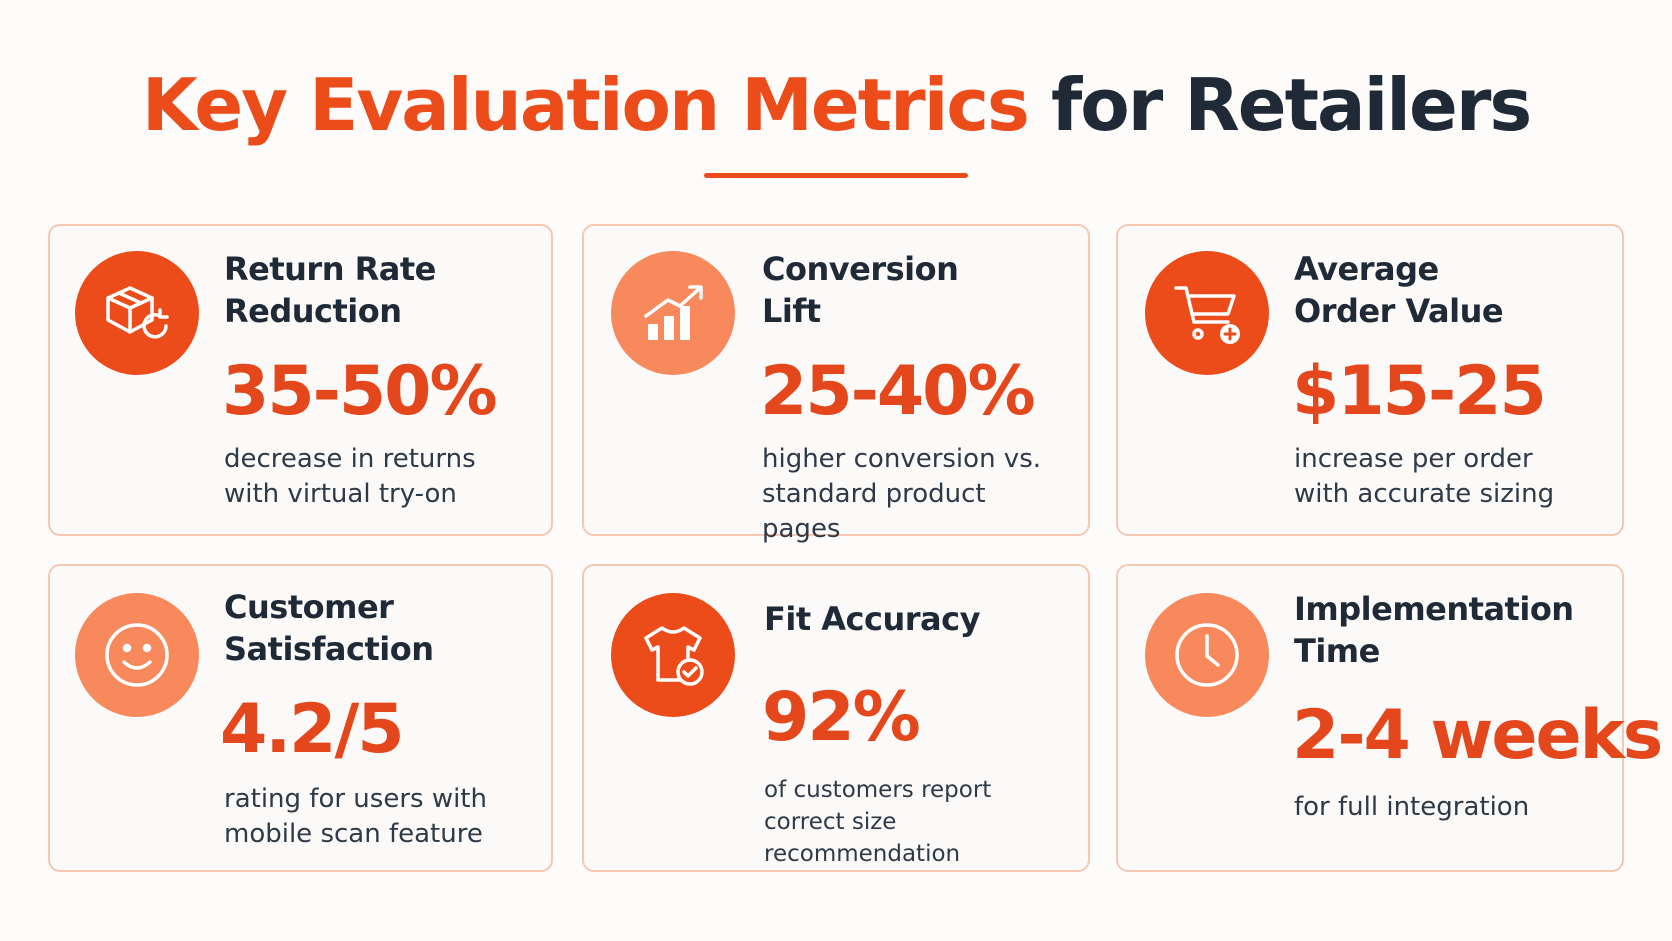 This screenshot has width=1672, height=941. Describe the element at coordinates (673, 313) in the screenshot. I see `bar-chart-up-icon` at that location.